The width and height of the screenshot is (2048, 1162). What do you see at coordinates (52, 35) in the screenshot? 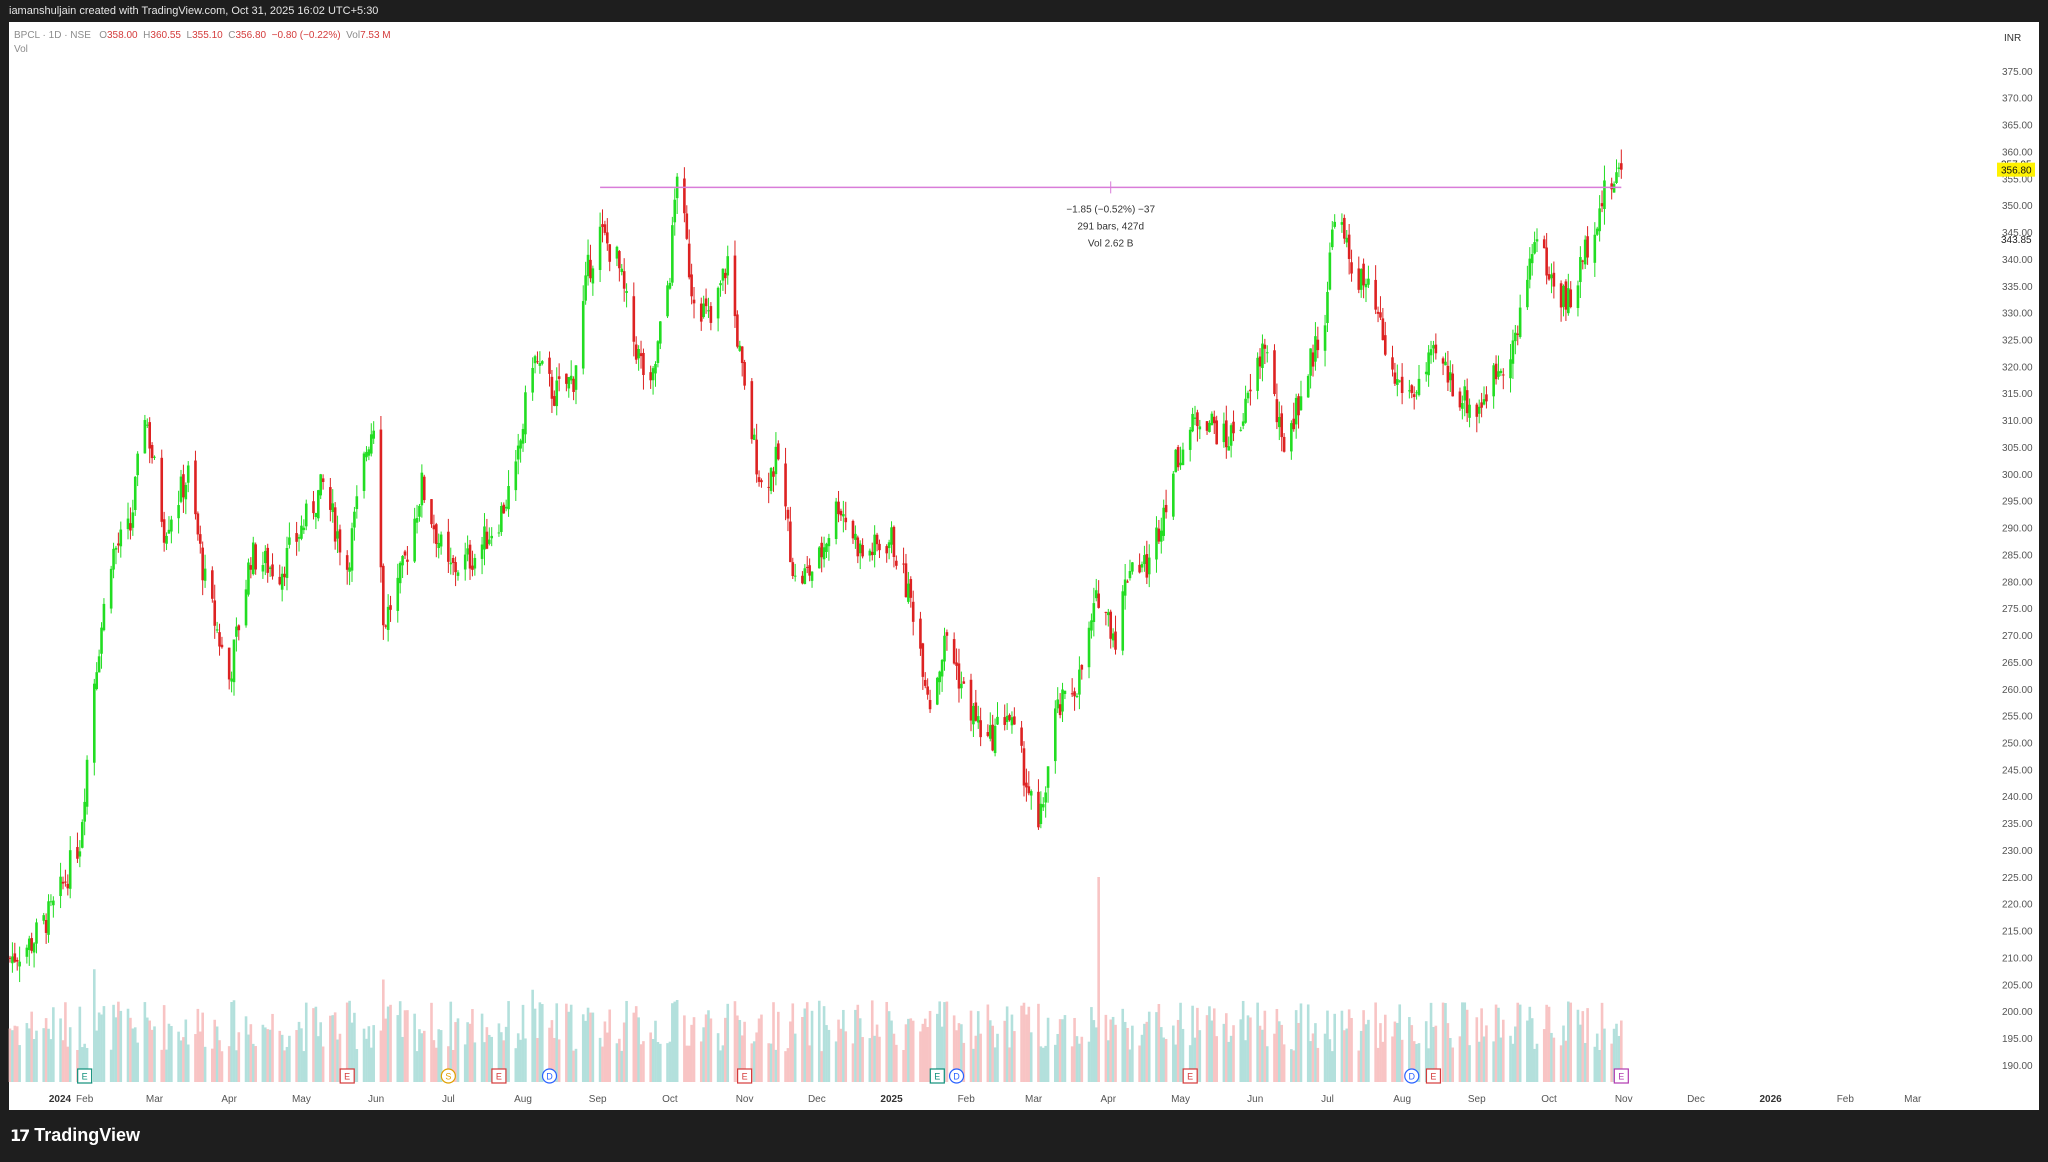
I see `symbol-label: BPCL · 1D · NSE` at bounding box center [52, 35].